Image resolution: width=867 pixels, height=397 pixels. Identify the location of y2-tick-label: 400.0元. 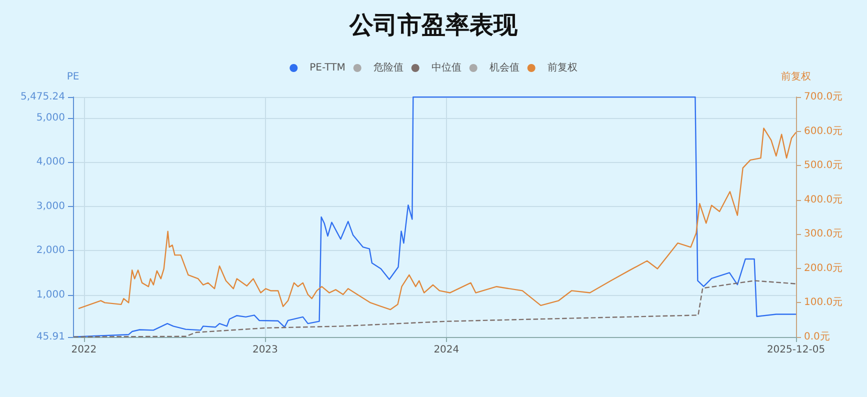
(823, 200).